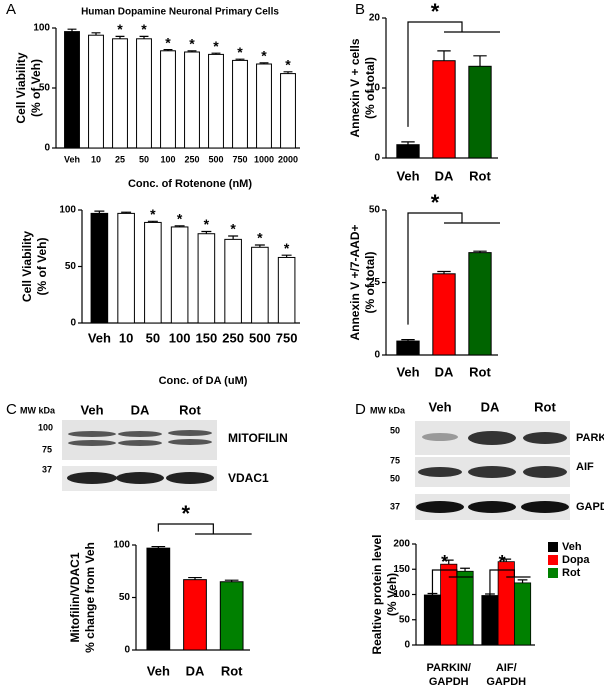 This screenshot has width=604, height=696. What do you see at coordinates (490, 406) in the screenshot?
I see `lane-label: DA` at bounding box center [490, 406].